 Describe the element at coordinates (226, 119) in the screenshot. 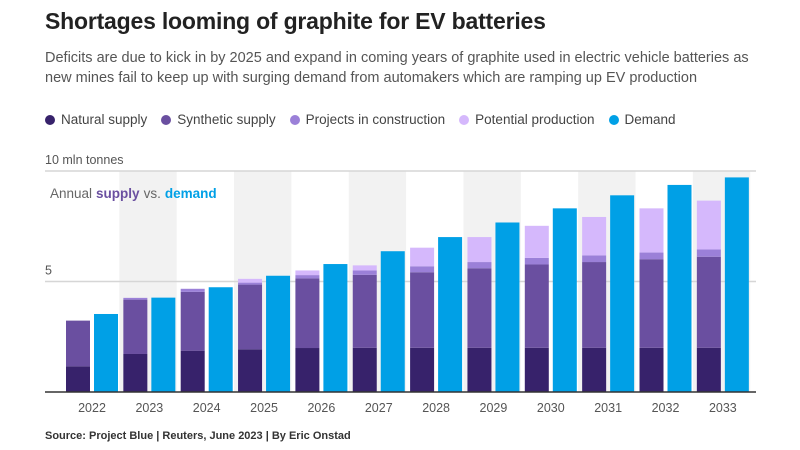

I see `legend-label: Synthetic supply` at that location.